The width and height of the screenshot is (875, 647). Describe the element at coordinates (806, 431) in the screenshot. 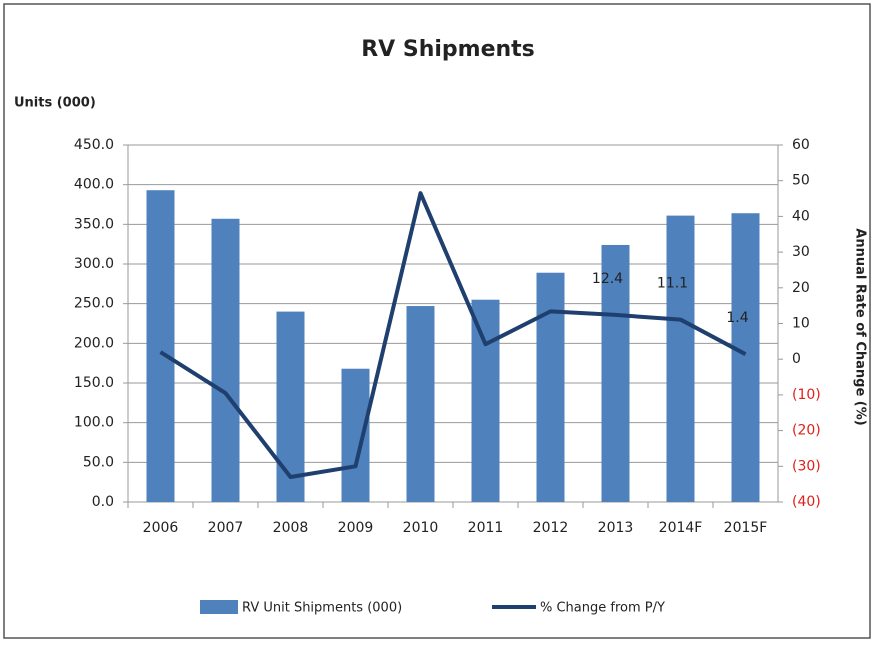

I see `y2-tick-label: (20)` at that location.